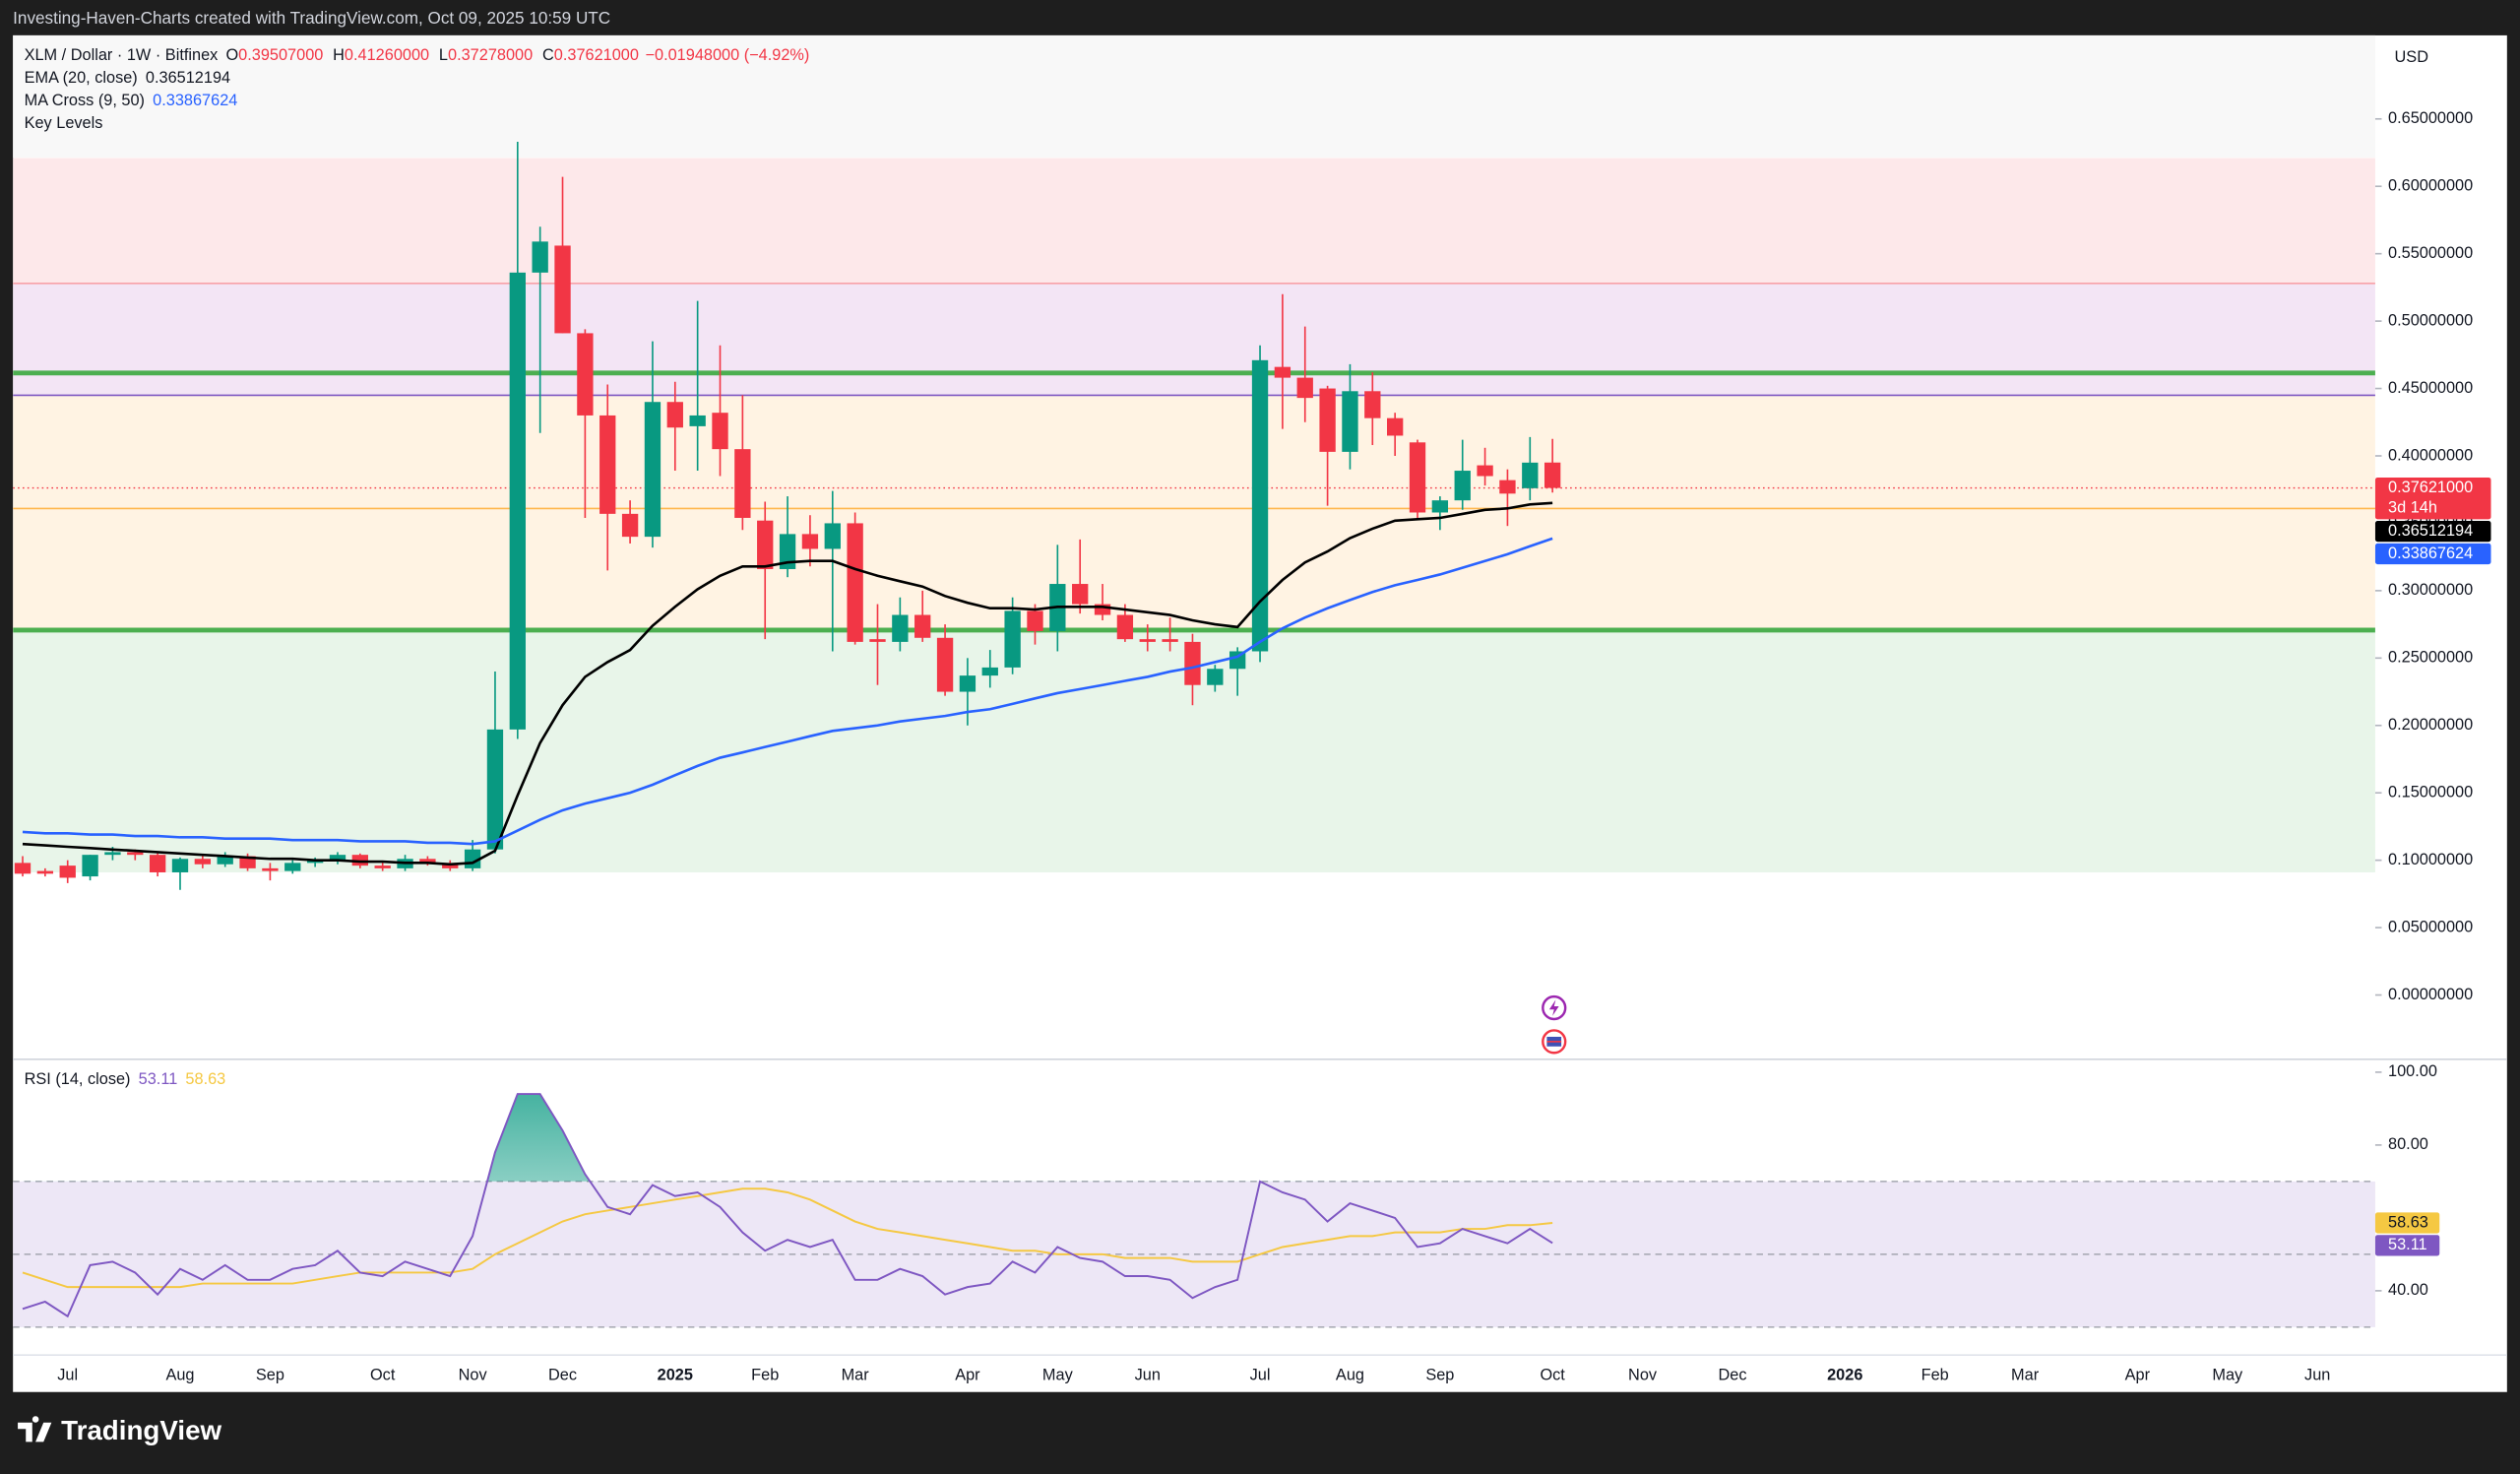 Image resolution: width=2520 pixels, height=1474 pixels. What do you see at coordinates (1194, 340) in the screenshot?
I see `level-zone` at bounding box center [1194, 340].